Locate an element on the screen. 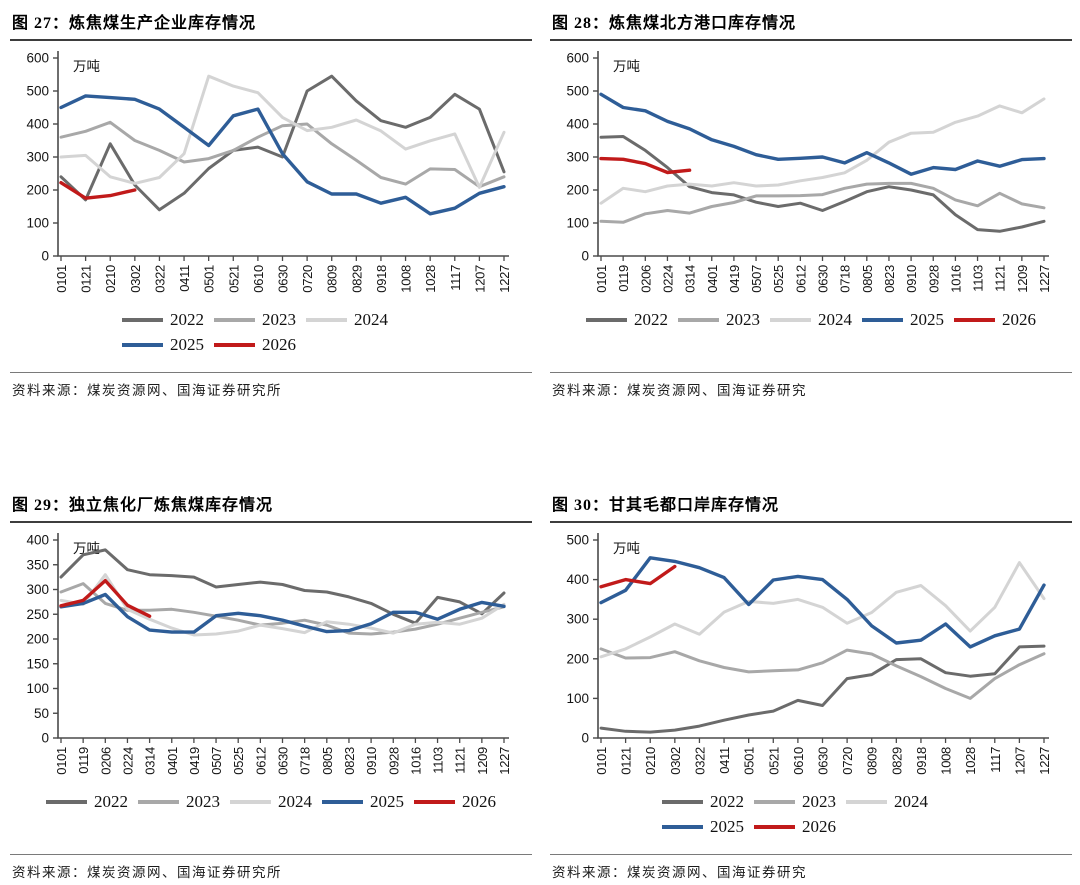 The height and width of the screenshot is (885, 1080). x-tick-label: 0210 is located at coordinates (650, 761).